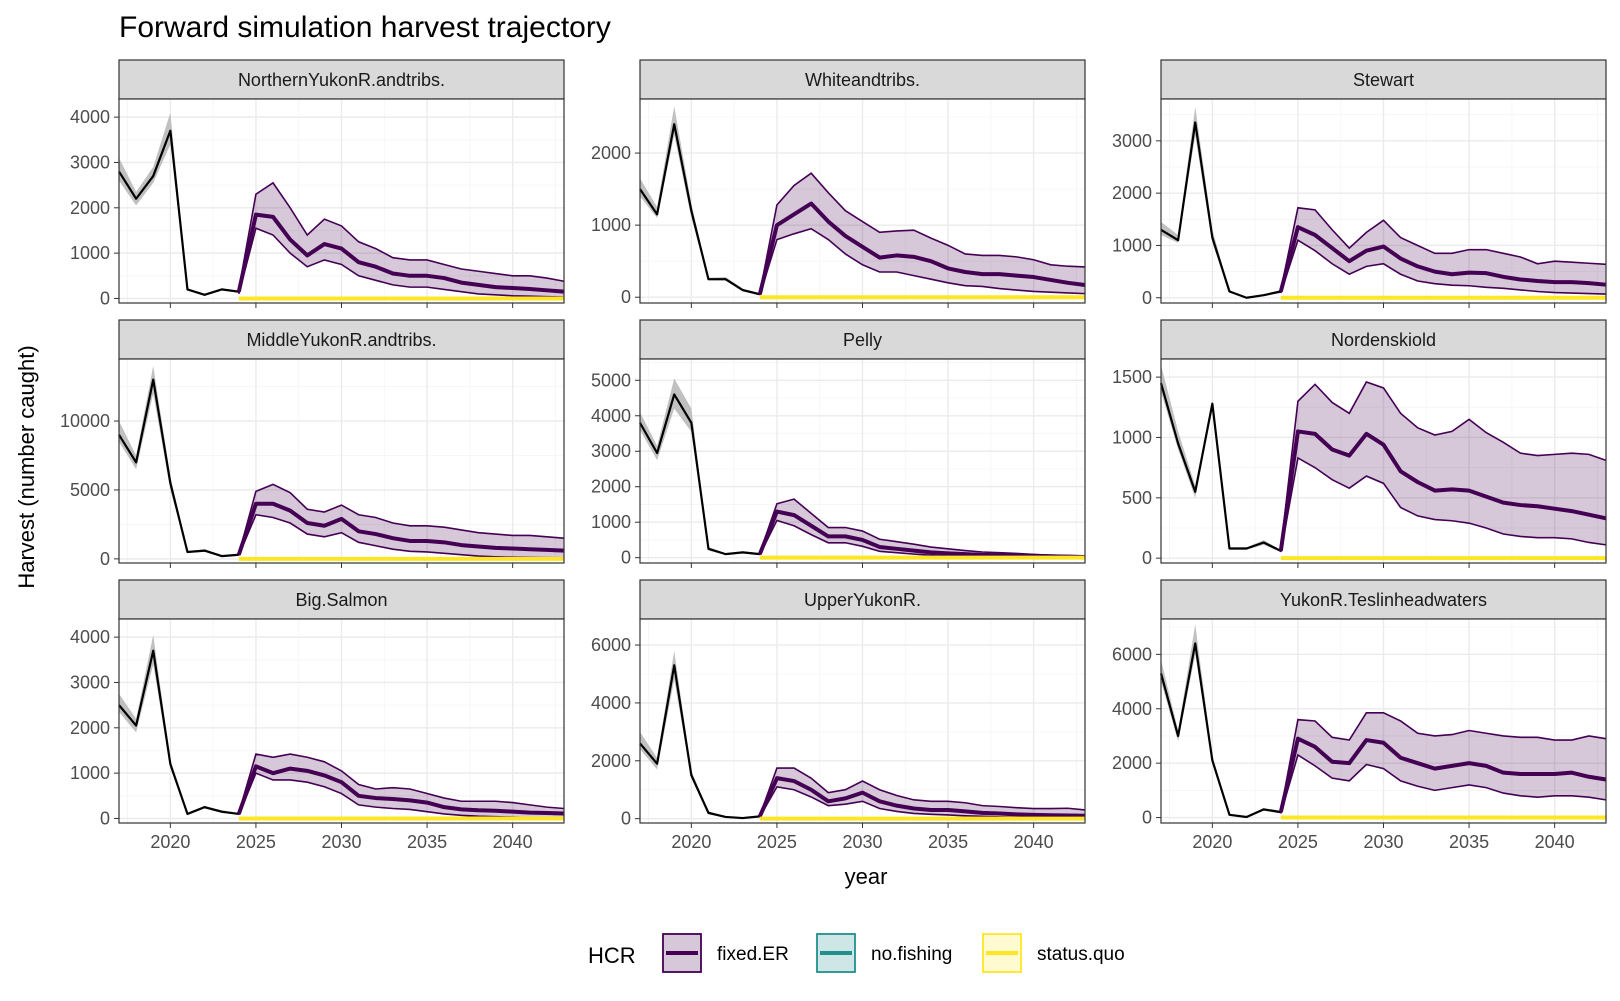 Image resolution: width=1620 pixels, height=1001 pixels. What do you see at coordinates (862, 600) in the screenshot?
I see `facet-label: UpperYukonR.` at bounding box center [862, 600].